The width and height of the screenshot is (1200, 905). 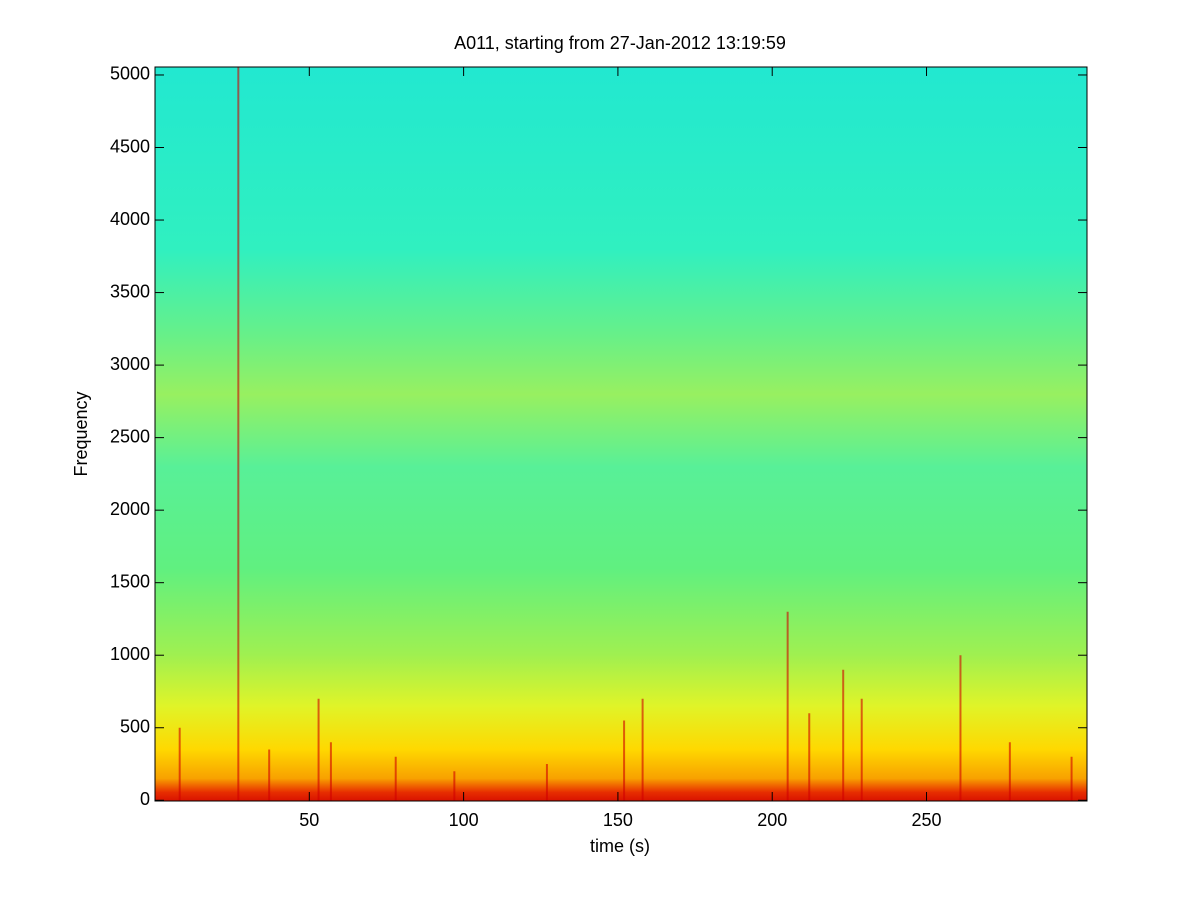 What do you see at coordinates (618, 820) in the screenshot?
I see `x-tick-label: 150` at bounding box center [618, 820].